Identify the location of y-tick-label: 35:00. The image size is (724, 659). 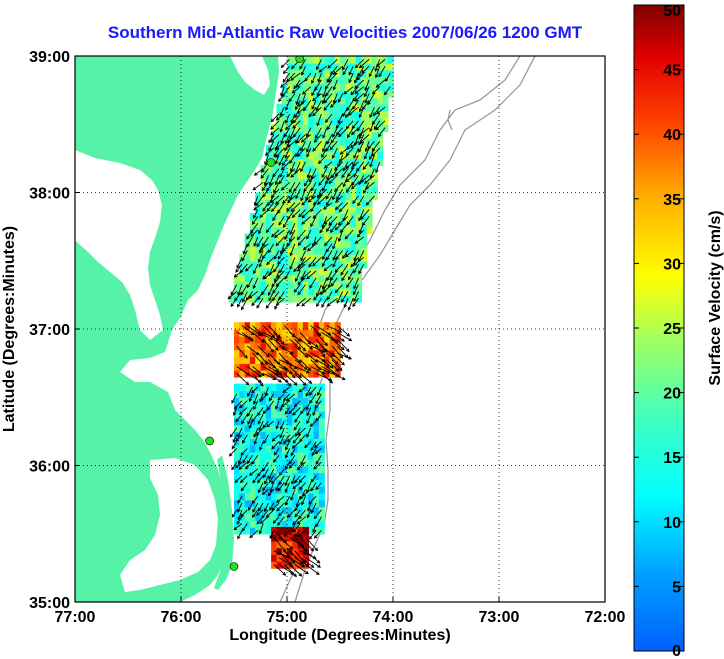
(49, 603).